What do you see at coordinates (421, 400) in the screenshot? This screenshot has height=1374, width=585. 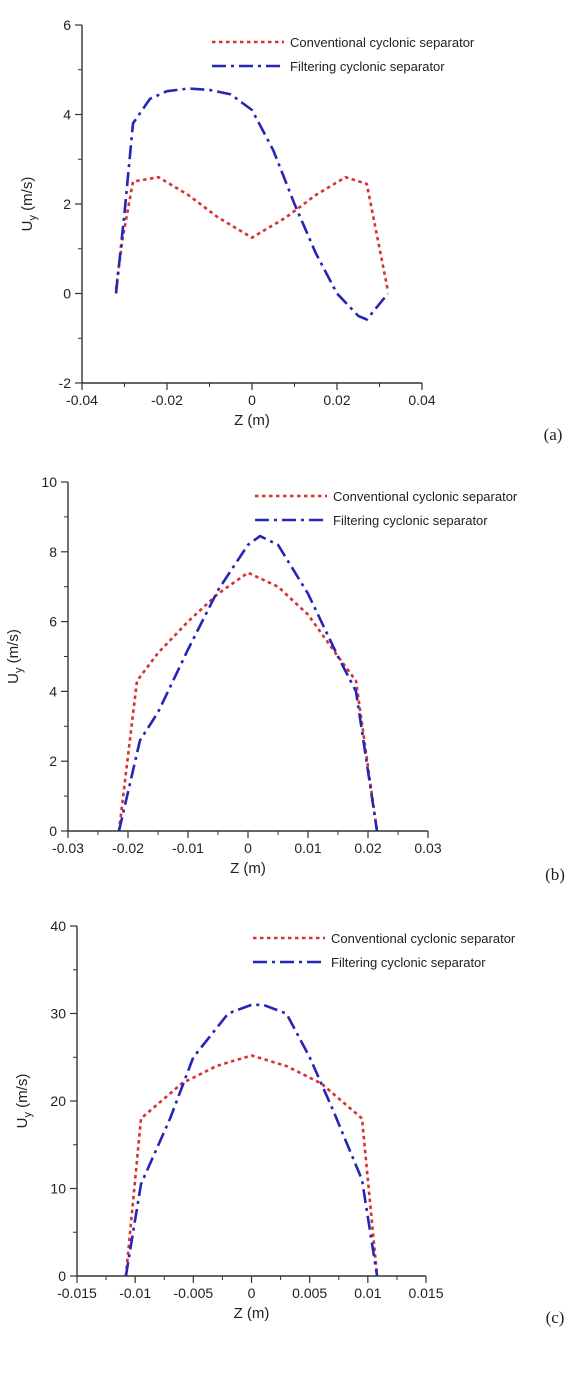 I see `x-tick-label: 0.04` at bounding box center [421, 400].